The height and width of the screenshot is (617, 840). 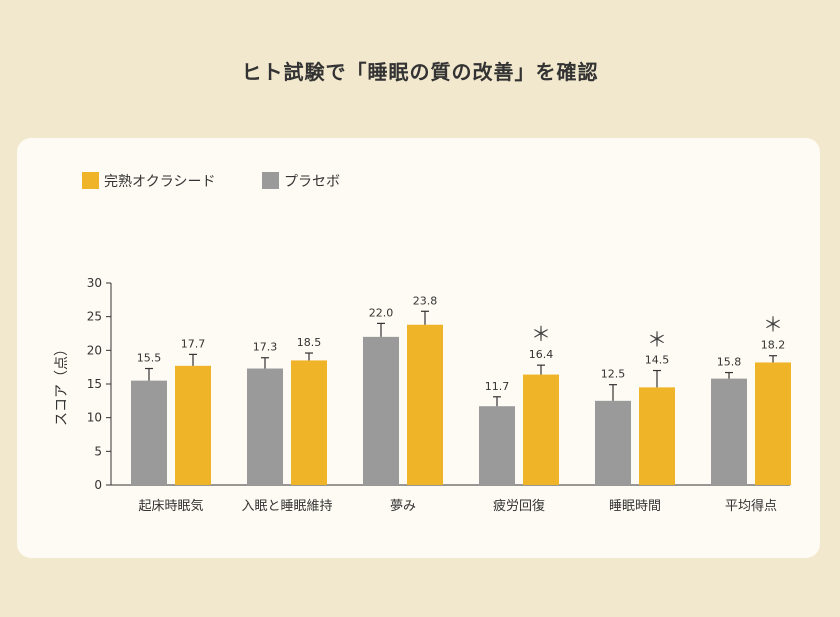 What do you see at coordinates (94, 350) in the screenshot?
I see `y-tick-label: 20` at bounding box center [94, 350].